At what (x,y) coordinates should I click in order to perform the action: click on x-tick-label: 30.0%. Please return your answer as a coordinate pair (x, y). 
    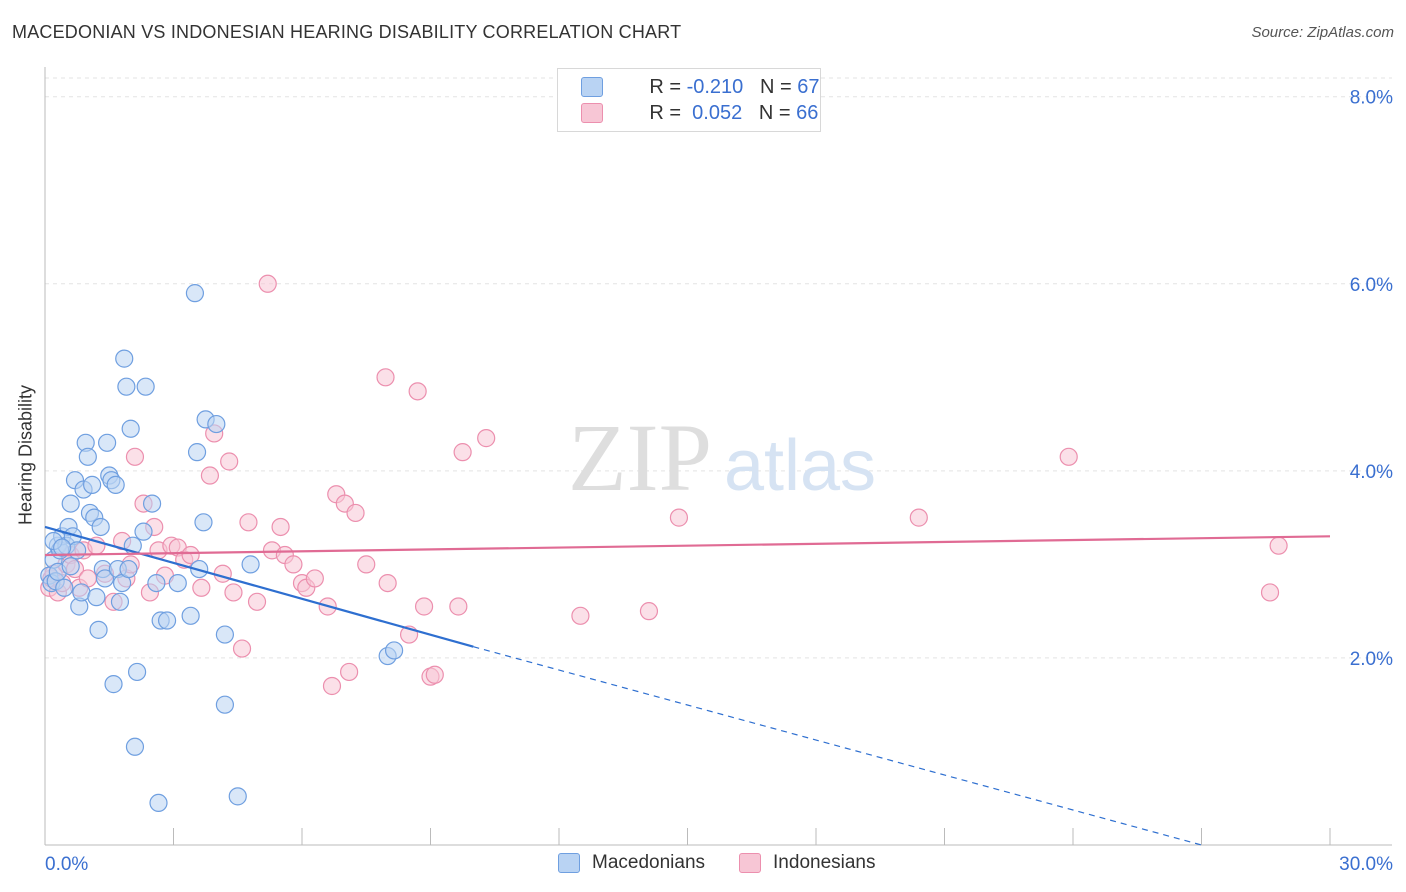
    Looking at the image, I should click on (1366, 864).